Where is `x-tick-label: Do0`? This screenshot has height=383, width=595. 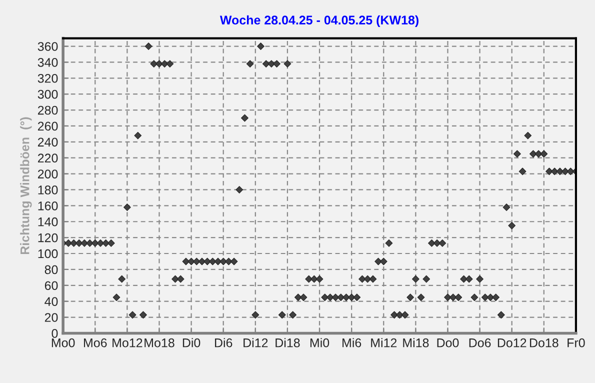
x-tick-label: Do0 is located at coordinates (448, 343).